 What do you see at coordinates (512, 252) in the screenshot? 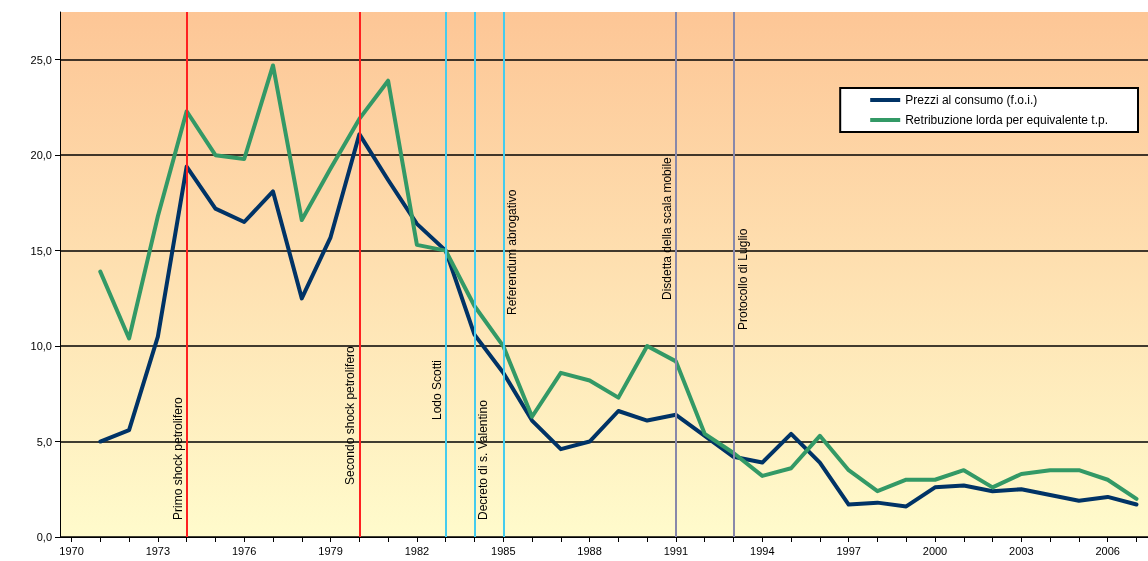
I see `ref-line-label: Referendum abrogativo` at bounding box center [512, 252].